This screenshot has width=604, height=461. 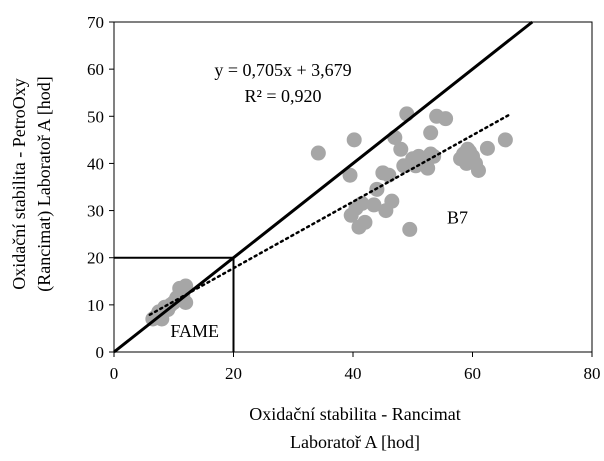 What do you see at coordinates (95, 258) in the screenshot?
I see `y-tick-label: 20` at bounding box center [95, 258].